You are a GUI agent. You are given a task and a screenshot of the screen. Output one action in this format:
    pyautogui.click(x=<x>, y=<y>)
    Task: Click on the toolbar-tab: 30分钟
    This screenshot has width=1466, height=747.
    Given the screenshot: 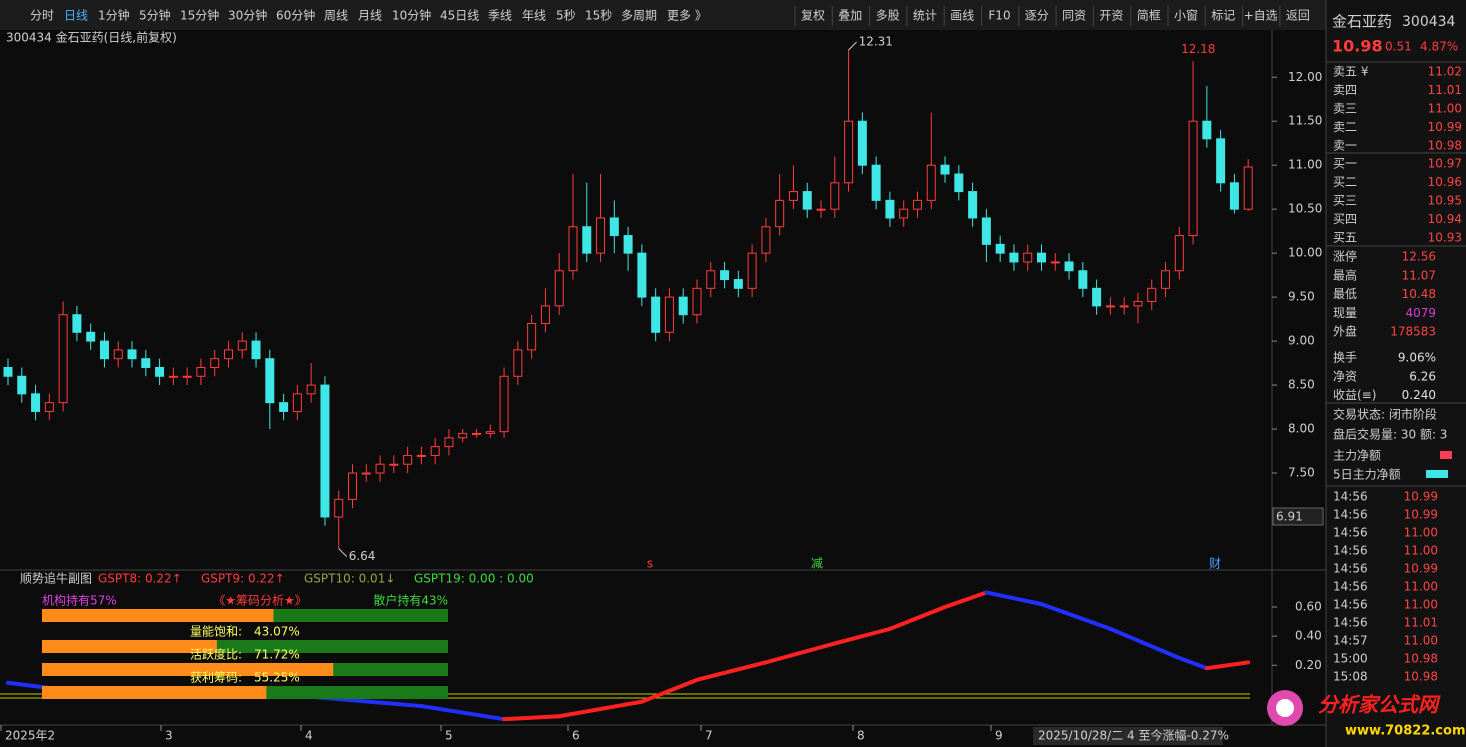 What is the action you would take?
    pyautogui.click(x=247, y=15)
    